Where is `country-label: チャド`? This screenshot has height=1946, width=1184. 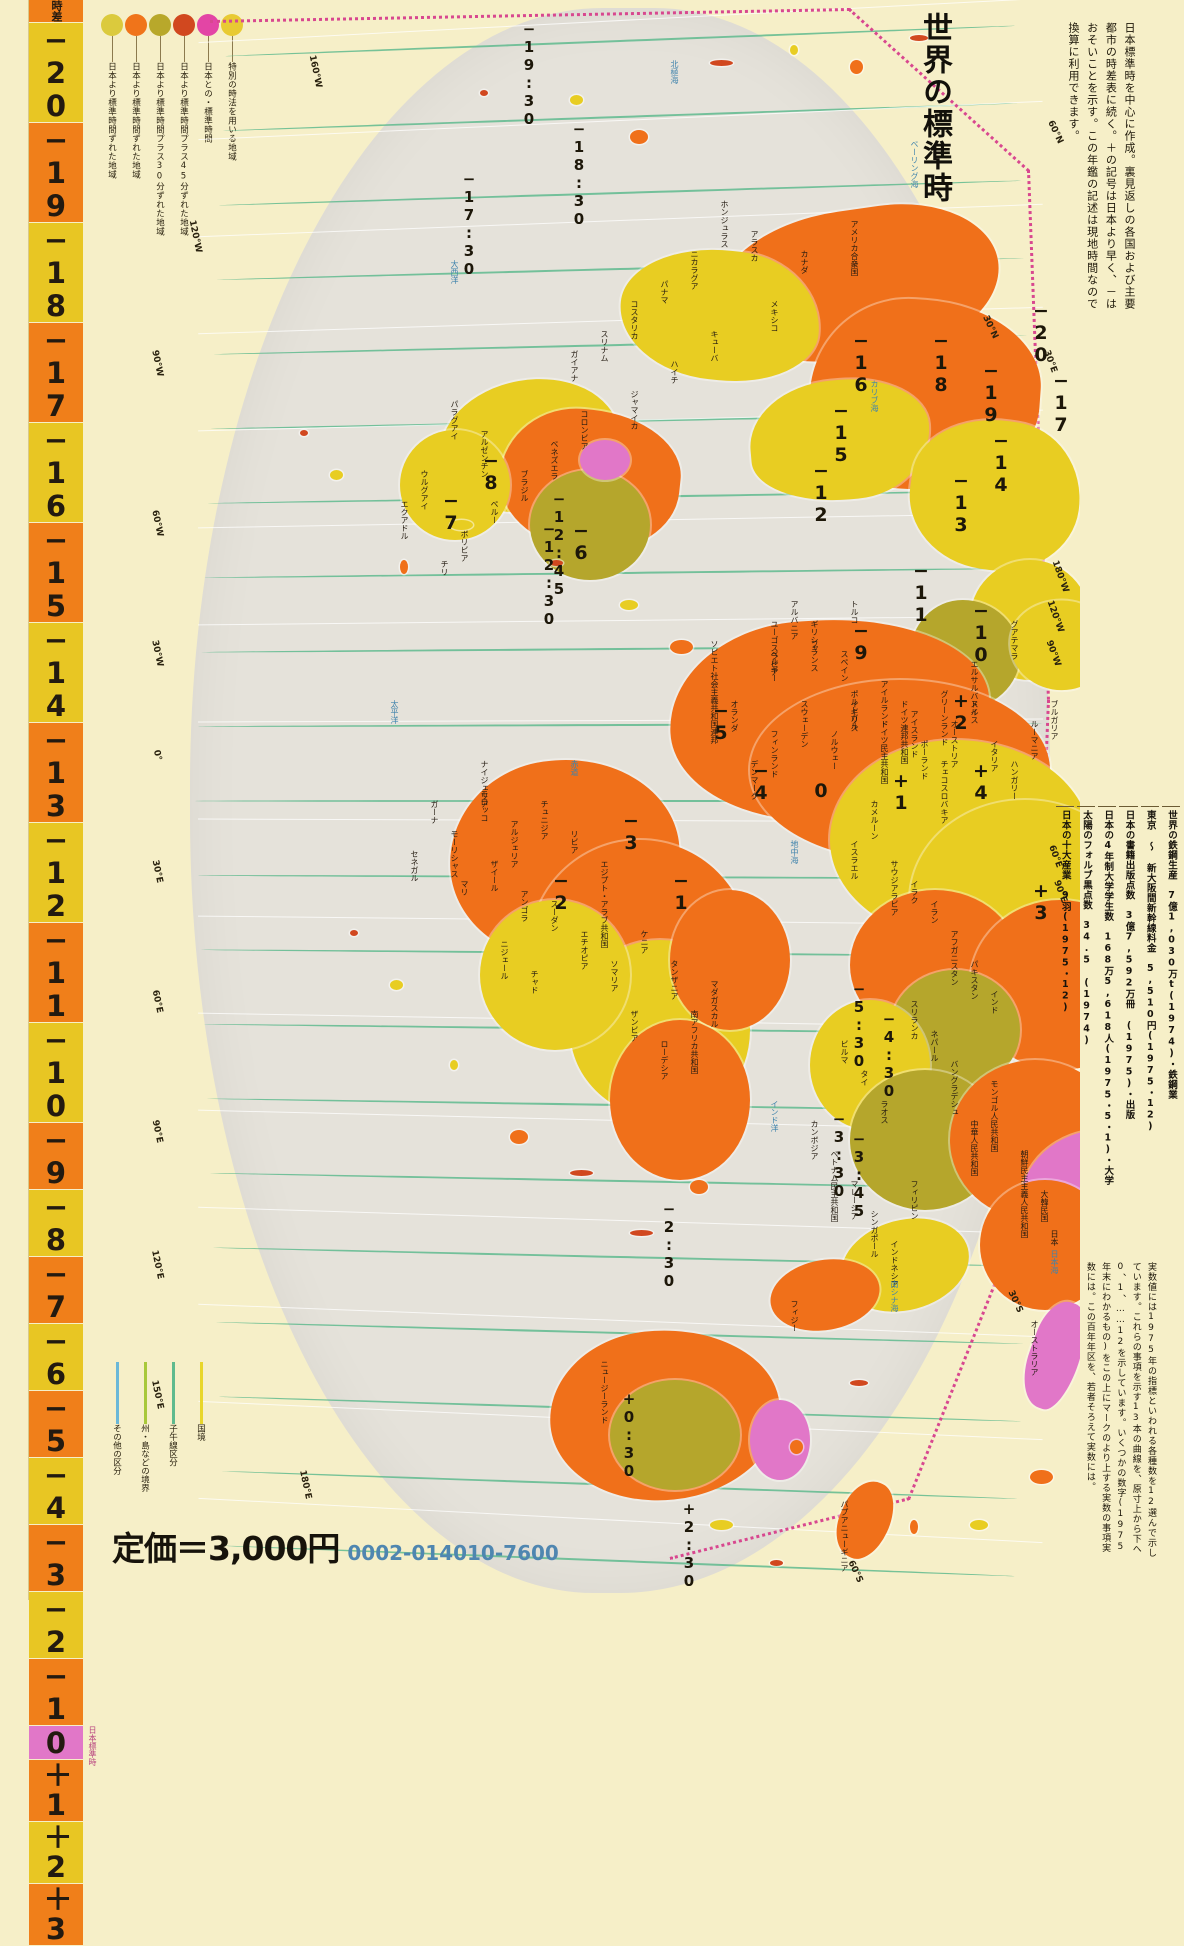 country-label: チャド is located at coordinates (534, 982).